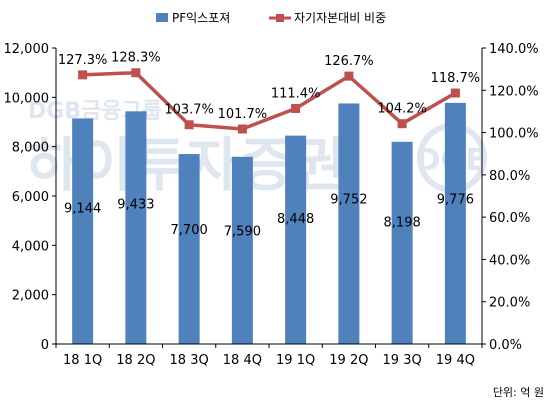  What do you see at coordinates (242, 360) in the screenshot?
I see `x-tick-label-3: 18 4Q` at bounding box center [242, 360].